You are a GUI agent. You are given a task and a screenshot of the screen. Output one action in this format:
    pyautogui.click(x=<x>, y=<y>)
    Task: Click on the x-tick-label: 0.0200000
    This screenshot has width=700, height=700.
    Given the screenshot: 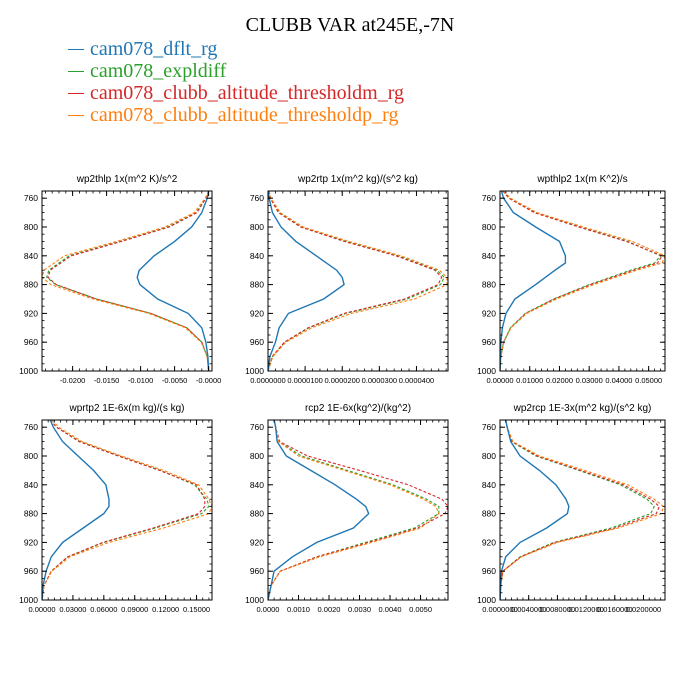 What is the action you would take?
    pyautogui.click(x=643, y=609)
    